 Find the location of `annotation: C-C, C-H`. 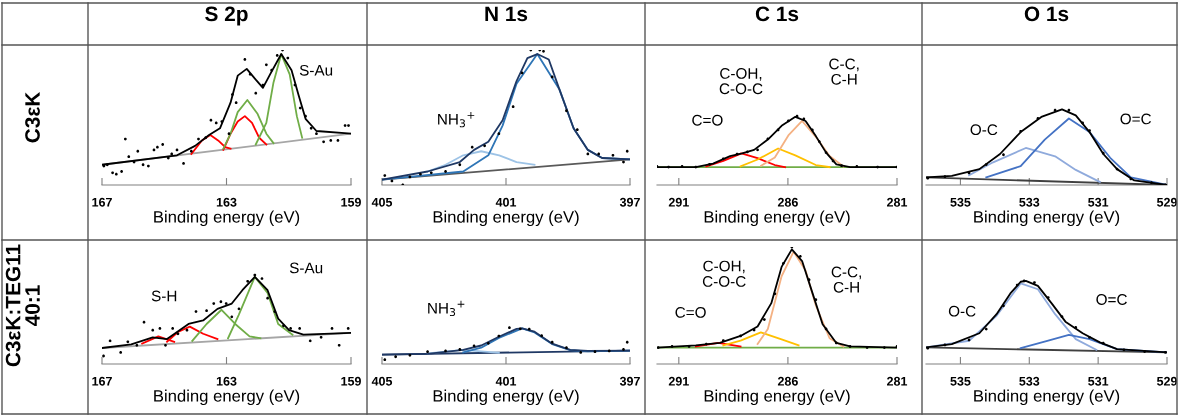

annotation: C-C, C-H is located at coordinates (846, 279).